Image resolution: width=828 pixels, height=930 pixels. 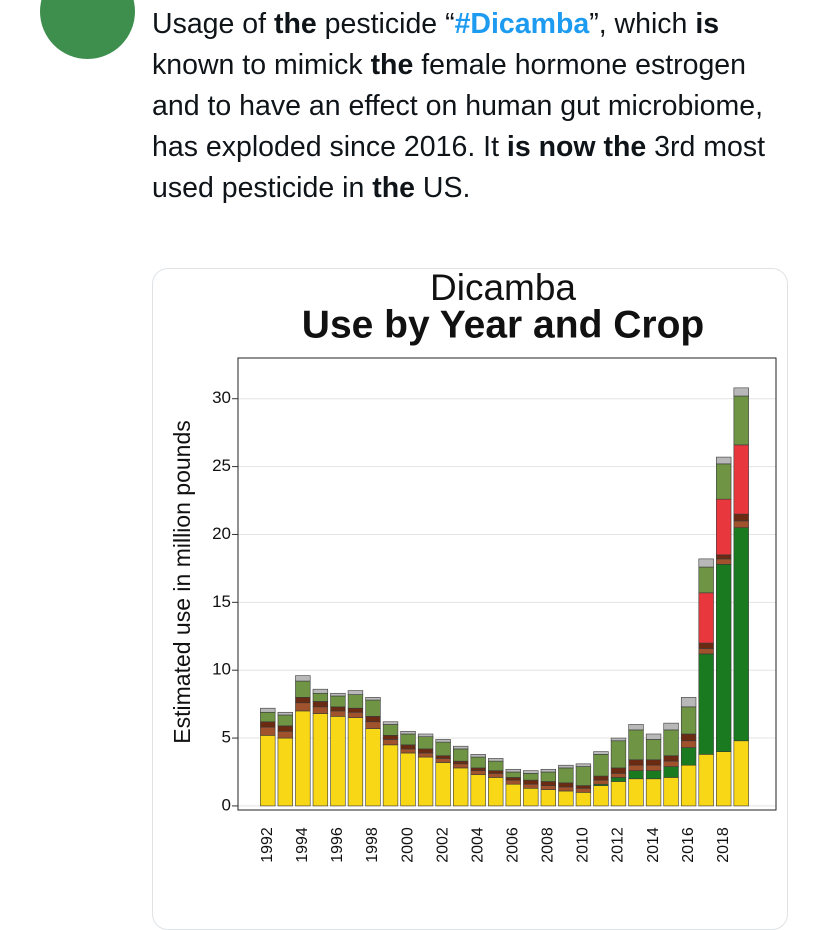 What do you see at coordinates (707, 24) in the screenshot?
I see `text-run: is` at bounding box center [707, 24].